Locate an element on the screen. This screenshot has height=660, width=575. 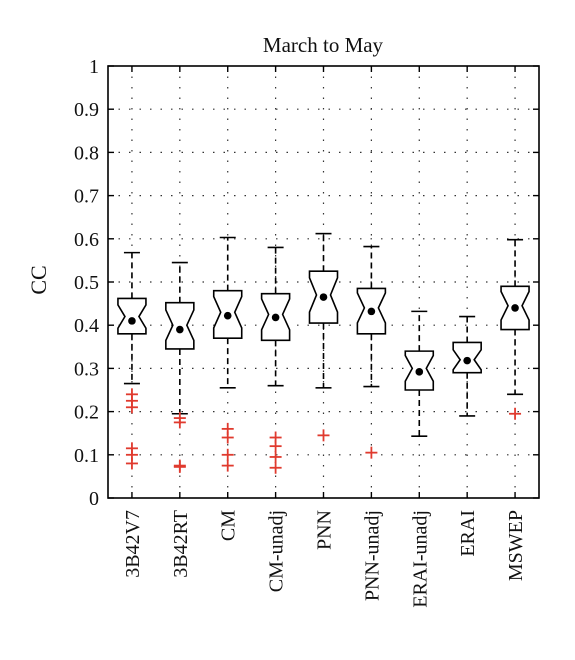
notched-box is located at coordinates (132, 316).